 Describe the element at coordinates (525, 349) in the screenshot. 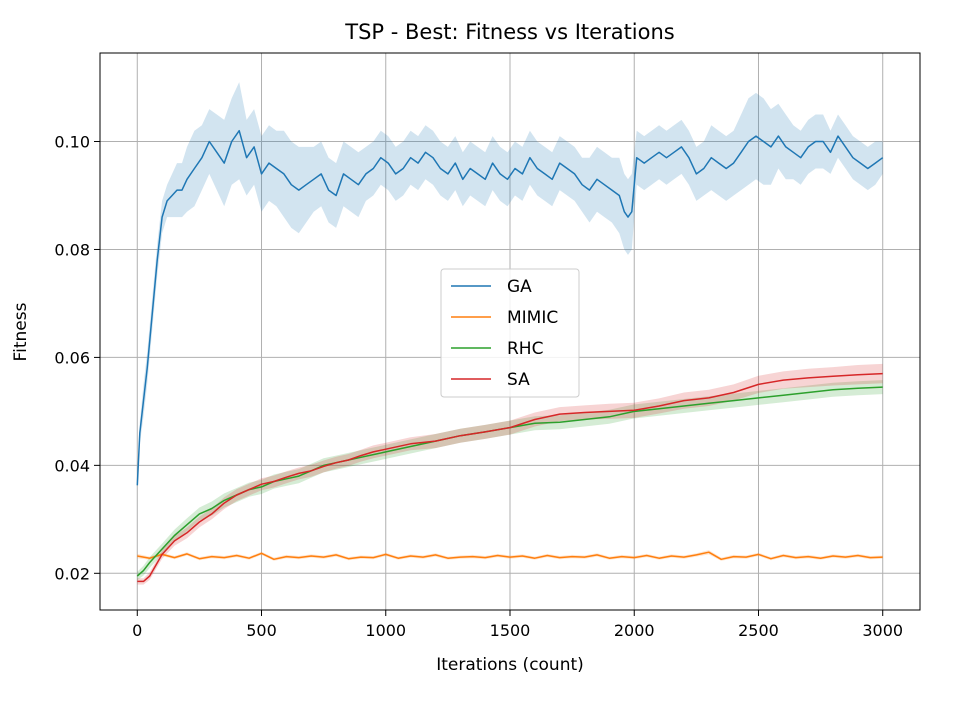

I see `legend-label-rhc: RHC` at that location.